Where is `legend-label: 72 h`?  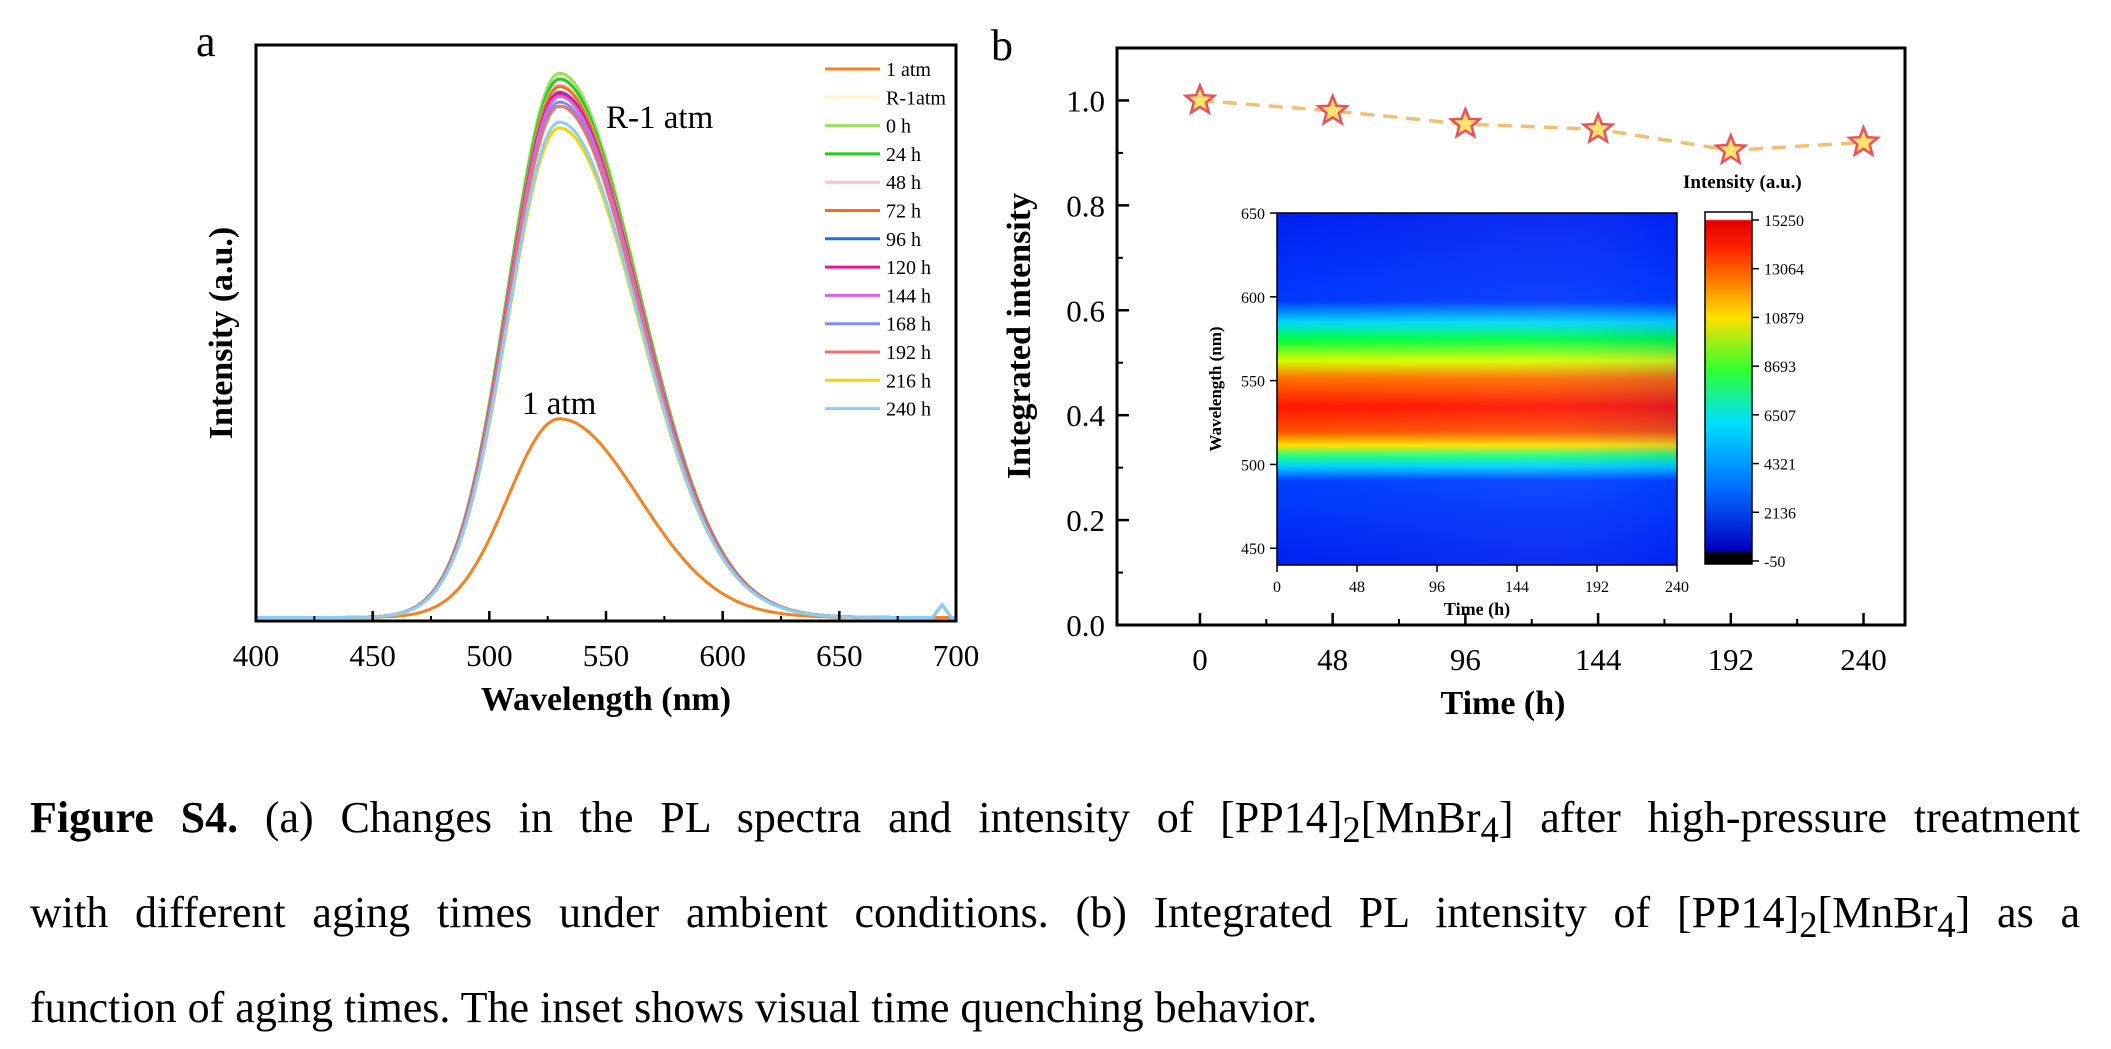
legend-label: 72 h is located at coordinates (903, 212).